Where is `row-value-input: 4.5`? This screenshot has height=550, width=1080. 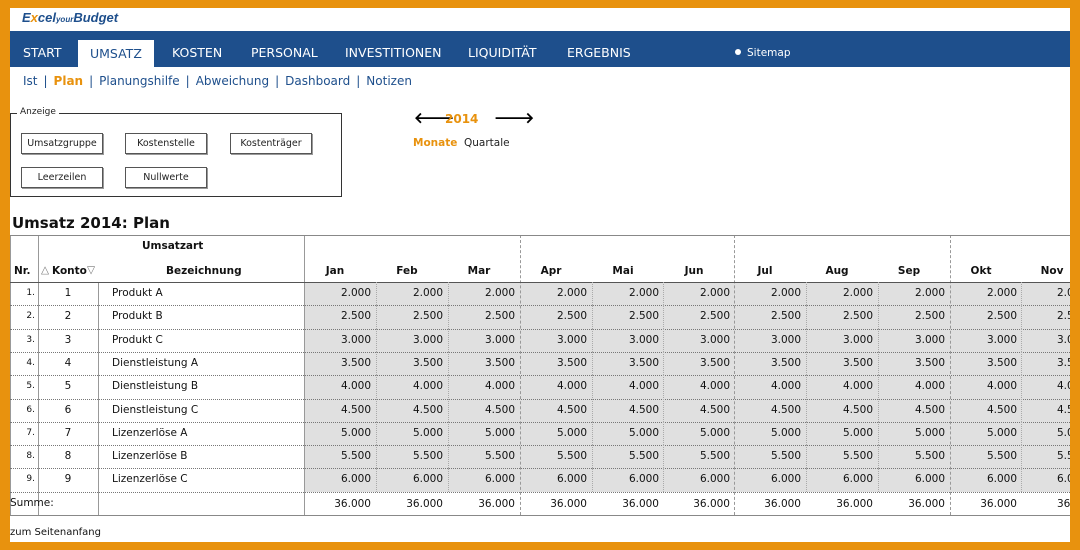
row-value-input: 4.5 is located at coordinates (1063, 409).